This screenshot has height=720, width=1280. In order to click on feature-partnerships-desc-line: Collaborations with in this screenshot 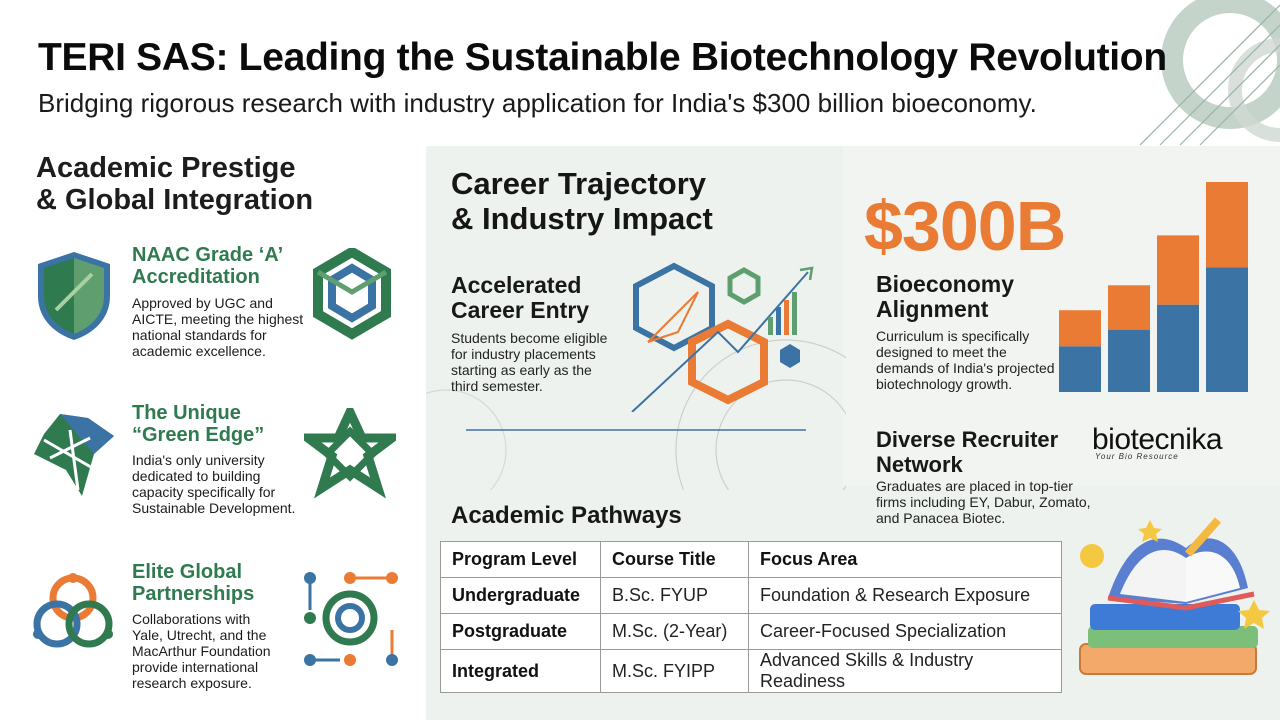, I will do `click(191, 619)`.